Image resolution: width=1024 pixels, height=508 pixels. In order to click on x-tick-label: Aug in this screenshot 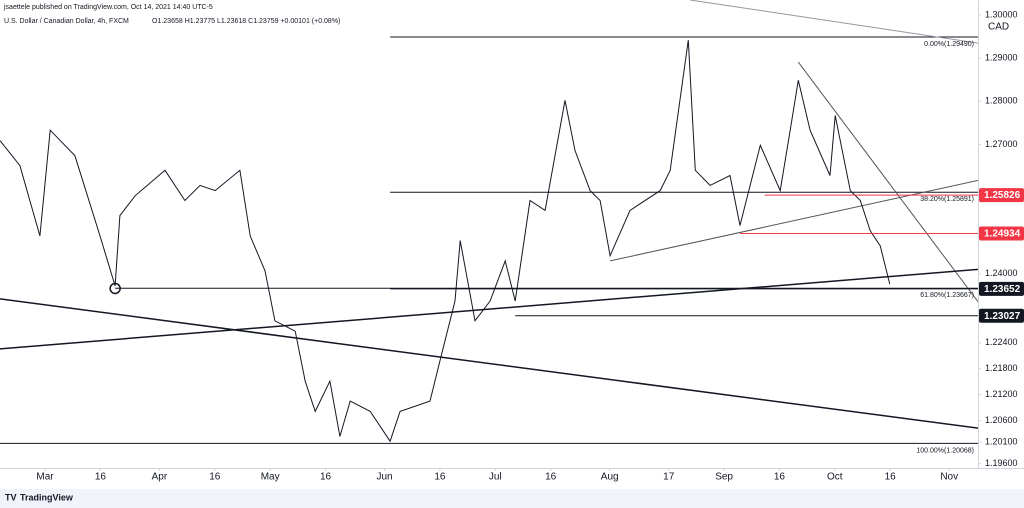, I will do `click(610, 477)`.